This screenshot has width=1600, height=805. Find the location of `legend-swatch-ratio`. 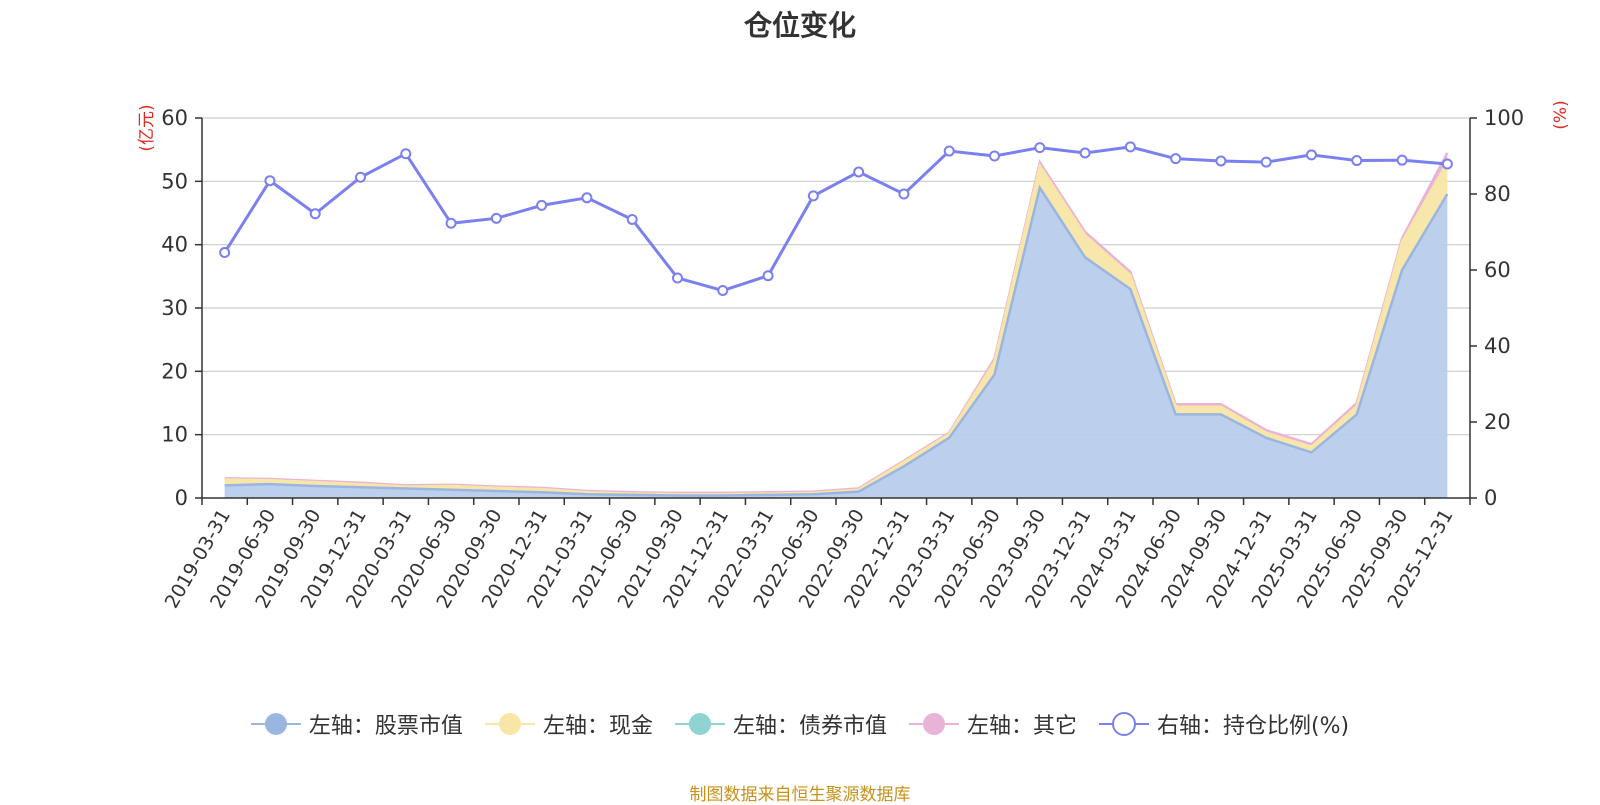

legend-swatch-ratio is located at coordinates (1123, 724).